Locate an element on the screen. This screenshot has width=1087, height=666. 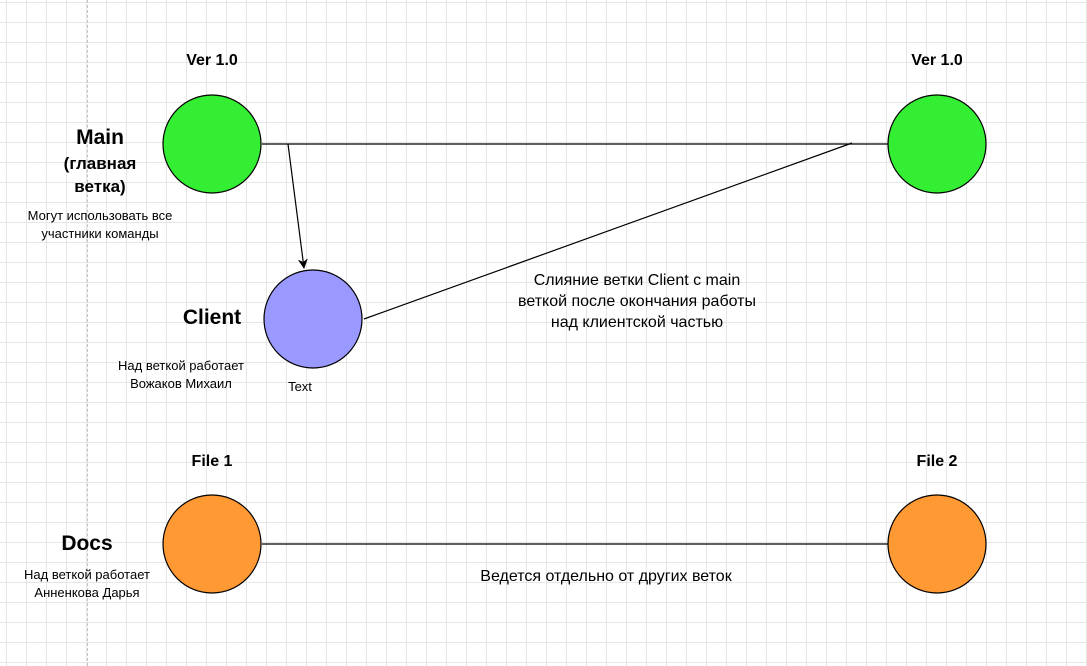
docs-file1-node is located at coordinates (212, 544).